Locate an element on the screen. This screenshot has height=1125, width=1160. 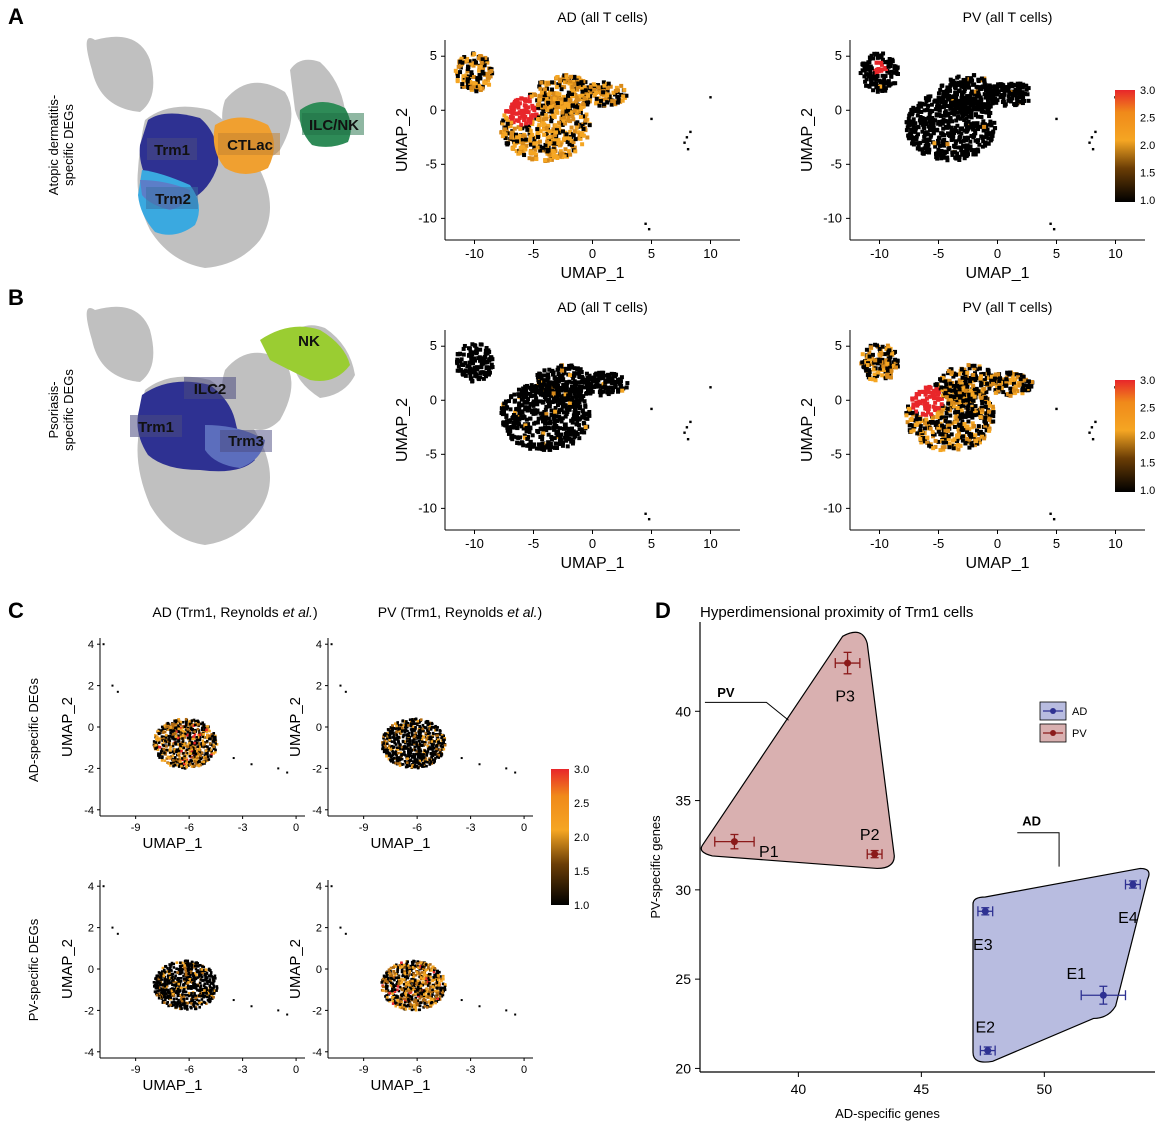
d-x-tick: 45 is located at coordinates (922, 1089).